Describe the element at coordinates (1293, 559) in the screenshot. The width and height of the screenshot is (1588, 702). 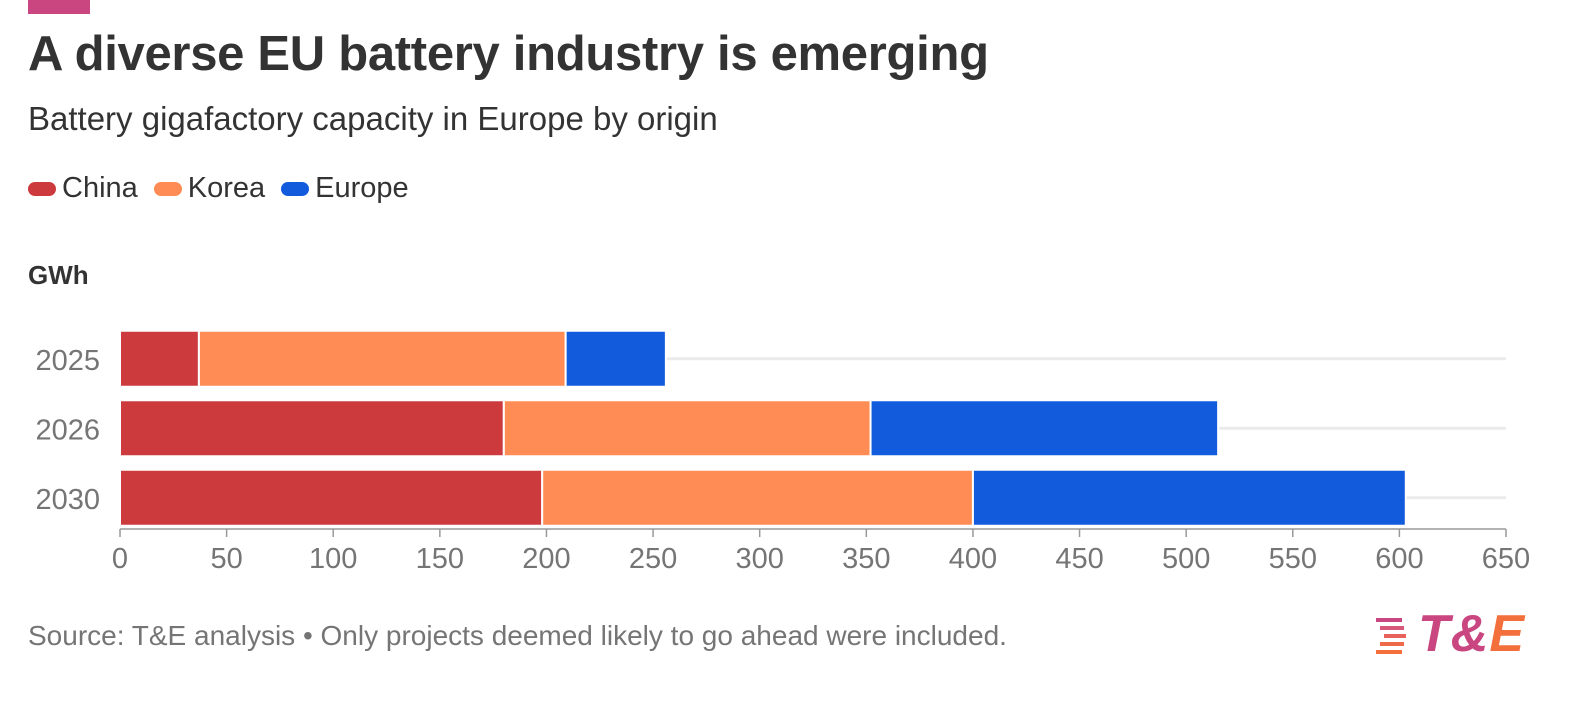
I see `x-tick-label-550: 550` at that location.